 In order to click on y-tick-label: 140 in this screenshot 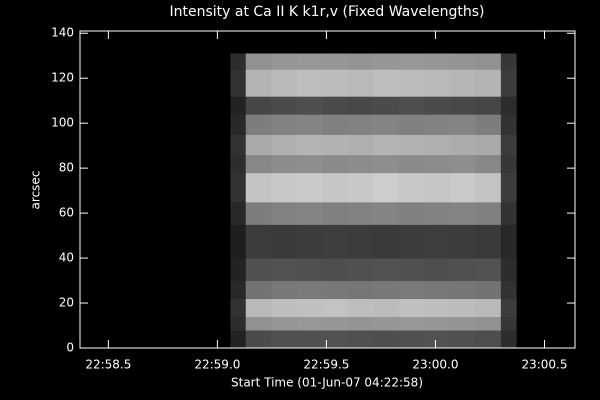, I will do `click(62, 33)`.